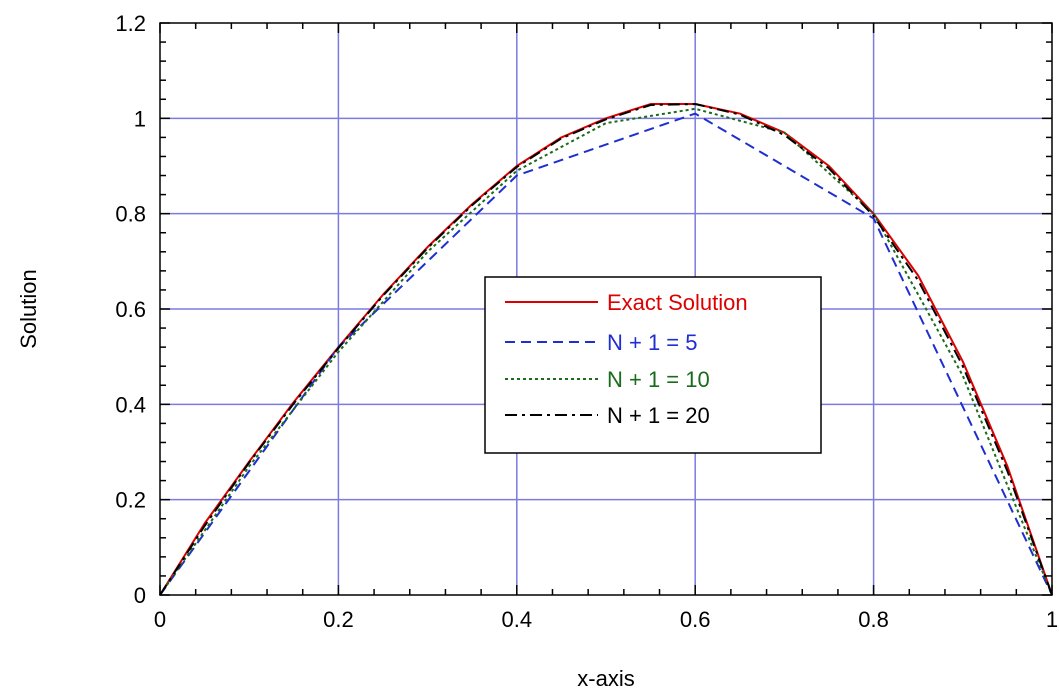 This screenshot has height=696, width=1059. I want to click on x-axis-title: x-axis, so click(605, 678).